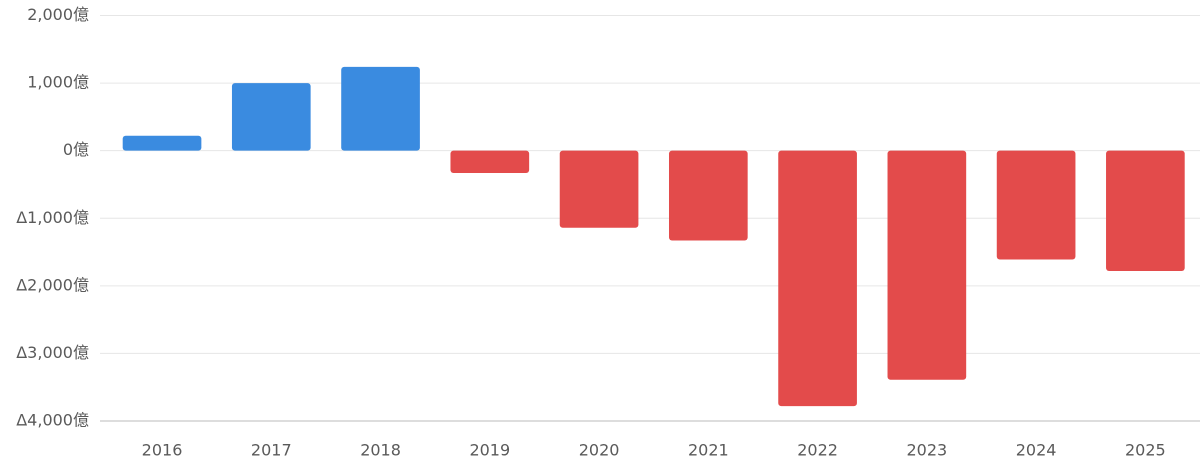 This screenshot has height=467, width=1200. Describe the element at coordinates (1145, 450) in the screenshot. I see `x-tick-label: 2025` at that location.